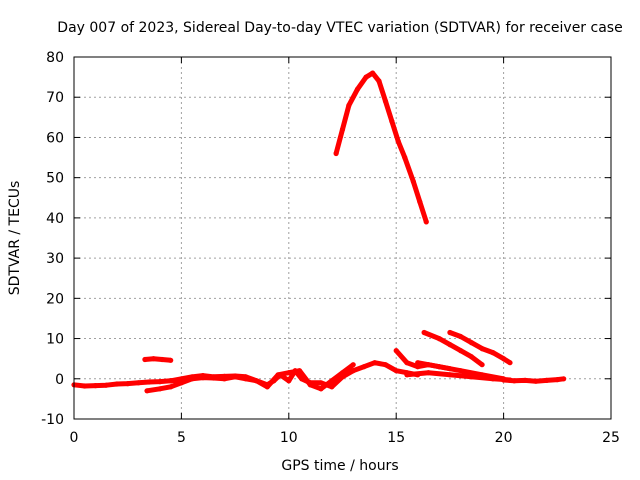 The width and height of the screenshot is (640, 480). Describe the element at coordinates (55, 340) in the screenshot. I see `y-tick-label: 10` at that location.